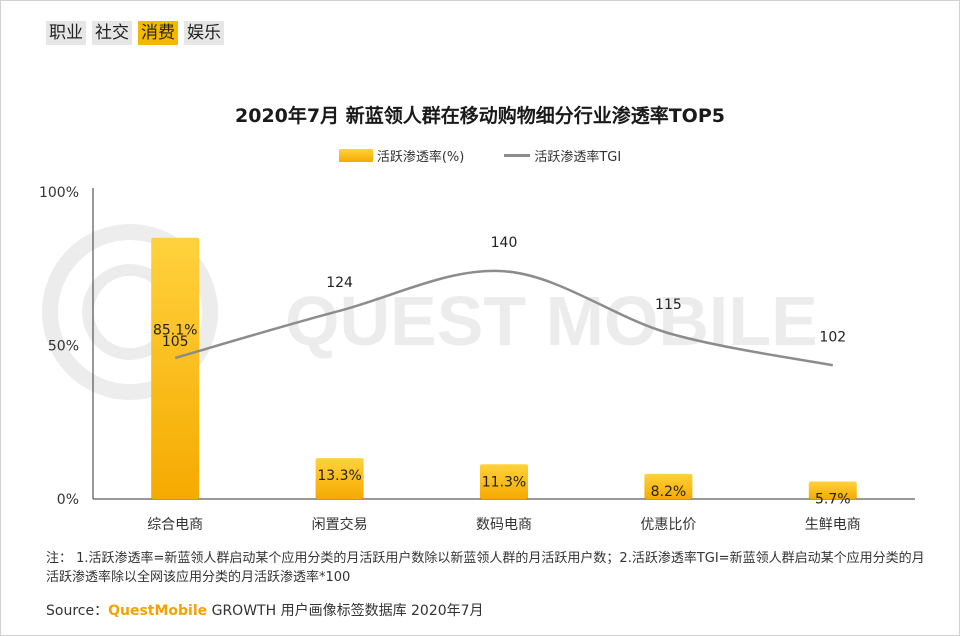  I want to click on tgi-value-label: 102, so click(832, 337).